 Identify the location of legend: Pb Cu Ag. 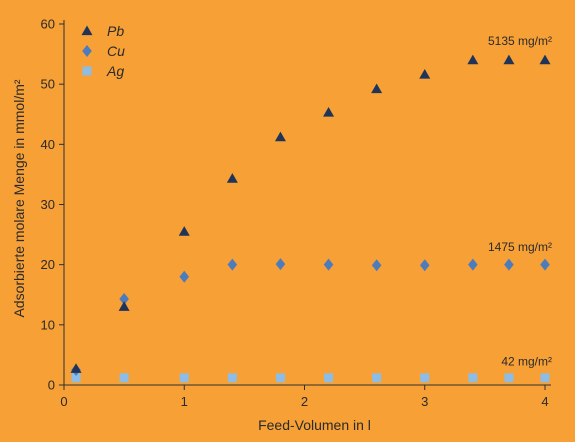
(103, 51).